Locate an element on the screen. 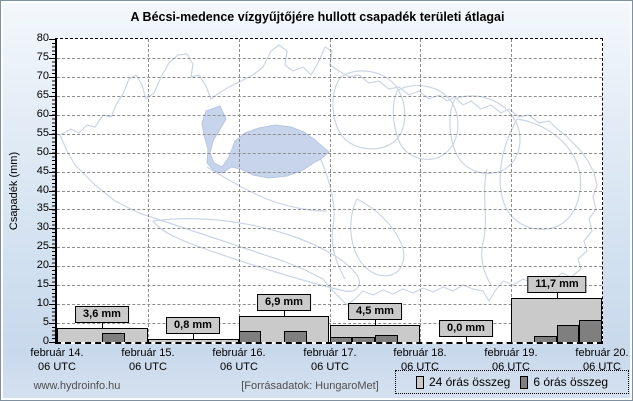 This screenshot has height=401, width=633. legend-item: 6 órás összeg is located at coordinates (564, 382).